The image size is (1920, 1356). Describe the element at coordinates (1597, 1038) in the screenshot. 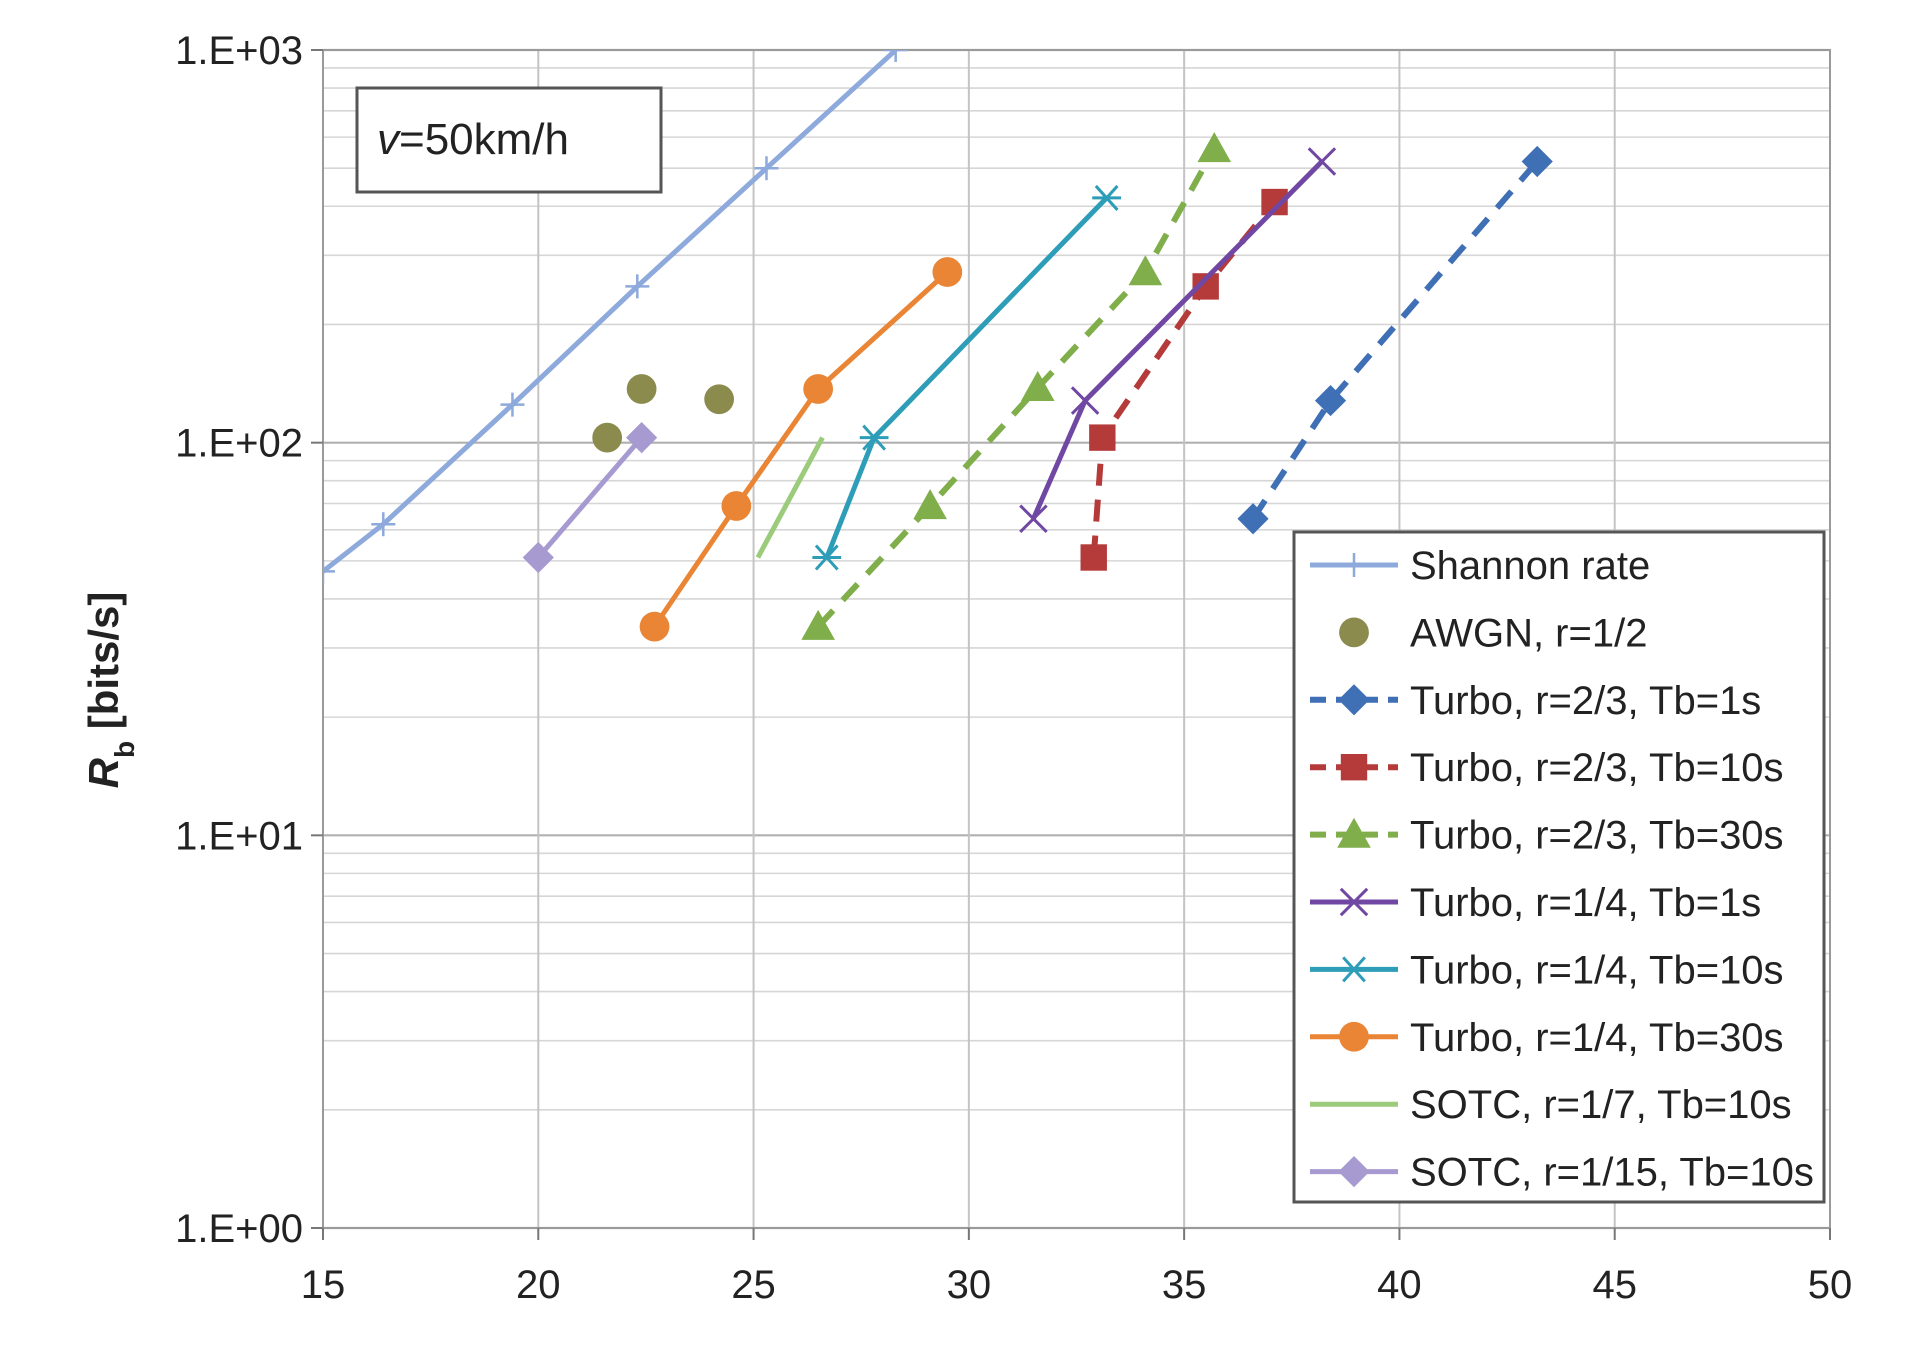

I see `legend-label: Turbo, r=1/4, Tb=30s` at that location.